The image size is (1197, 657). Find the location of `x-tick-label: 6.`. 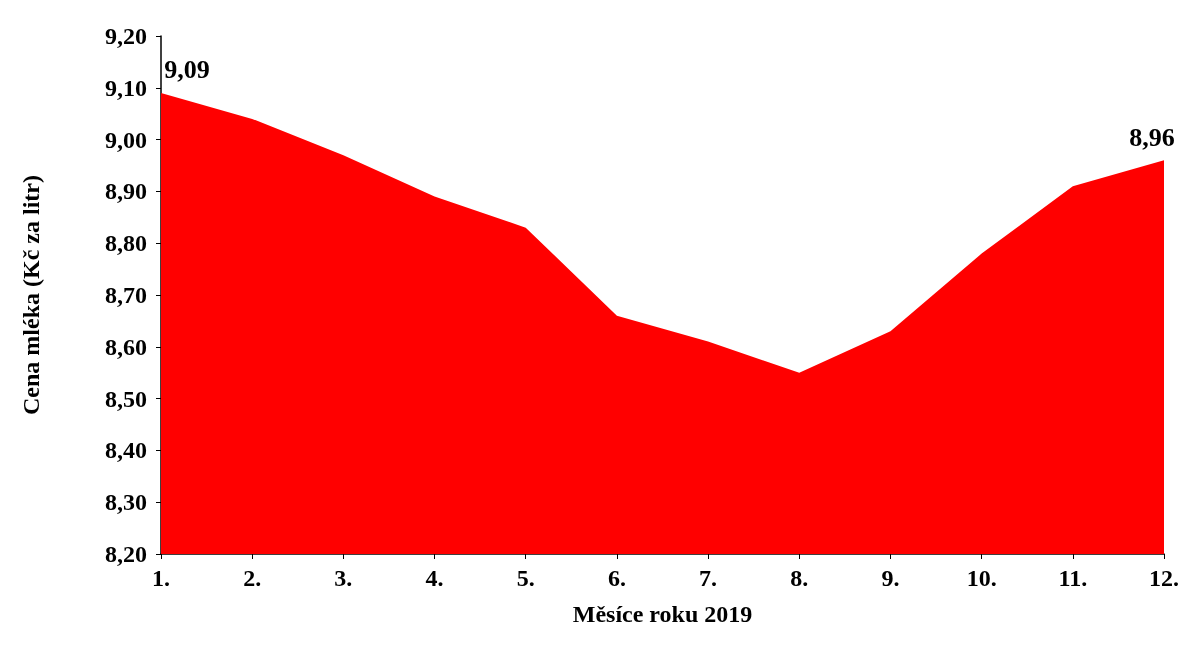

x-tick-label: 6. is located at coordinates (616, 578).